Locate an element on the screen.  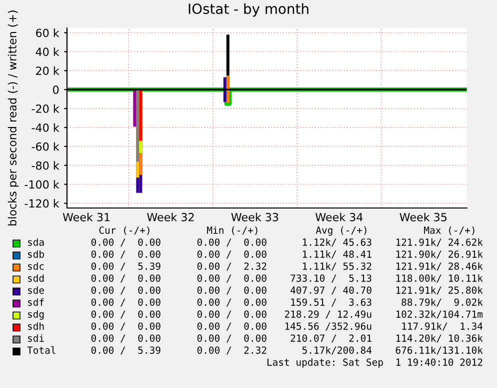
text: Max (-/+) is located at coordinates (449, 230).